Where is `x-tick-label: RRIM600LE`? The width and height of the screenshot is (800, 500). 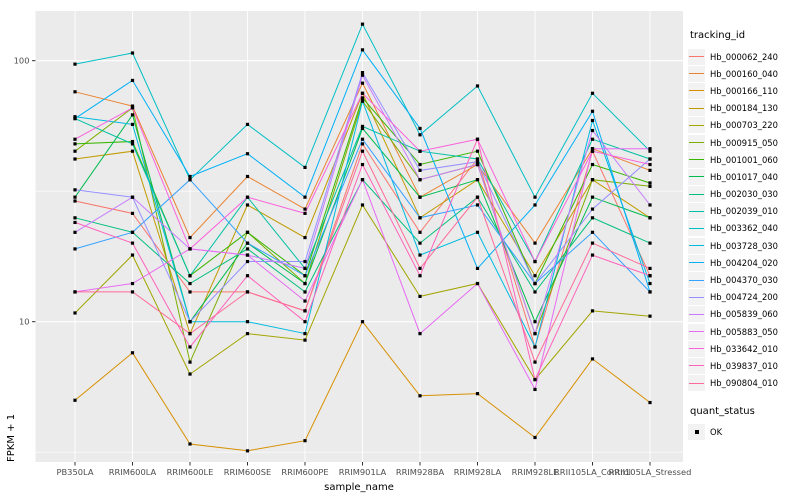
x-tick-label: RRIM600LE is located at coordinates (190, 472).